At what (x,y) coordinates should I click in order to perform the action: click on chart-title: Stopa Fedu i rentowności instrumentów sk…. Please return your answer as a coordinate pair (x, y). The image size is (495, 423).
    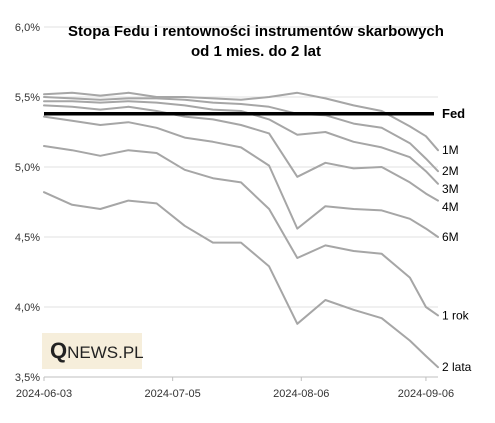
    Looking at the image, I should click on (256, 31).